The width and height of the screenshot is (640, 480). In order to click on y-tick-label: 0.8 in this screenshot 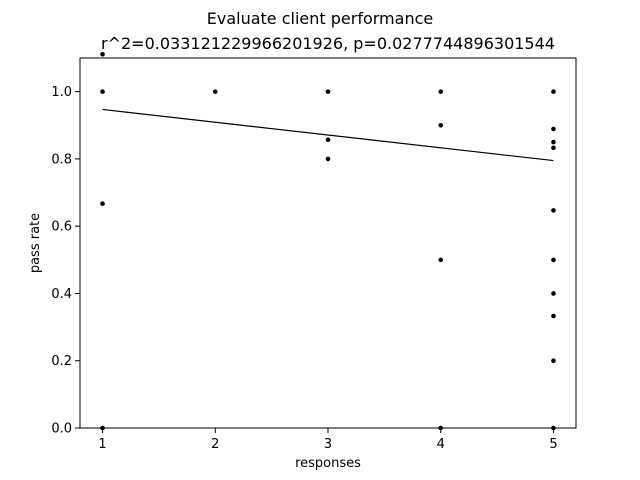, I will do `click(61, 159)`.